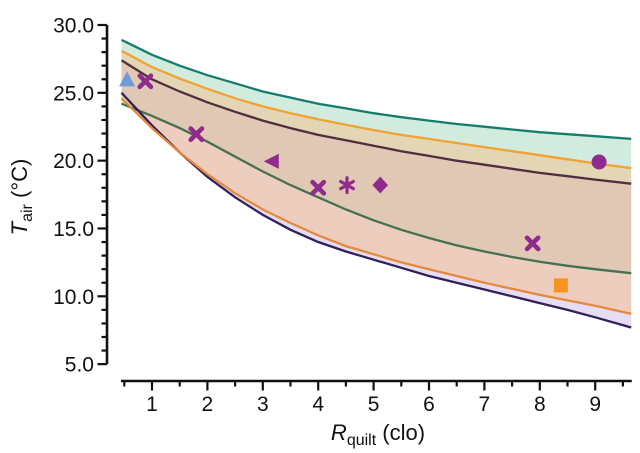 The width and height of the screenshot is (640, 453). What do you see at coordinates (152, 404) in the screenshot?
I see `x-tick-label: 1` at bounding box center [152, 404].